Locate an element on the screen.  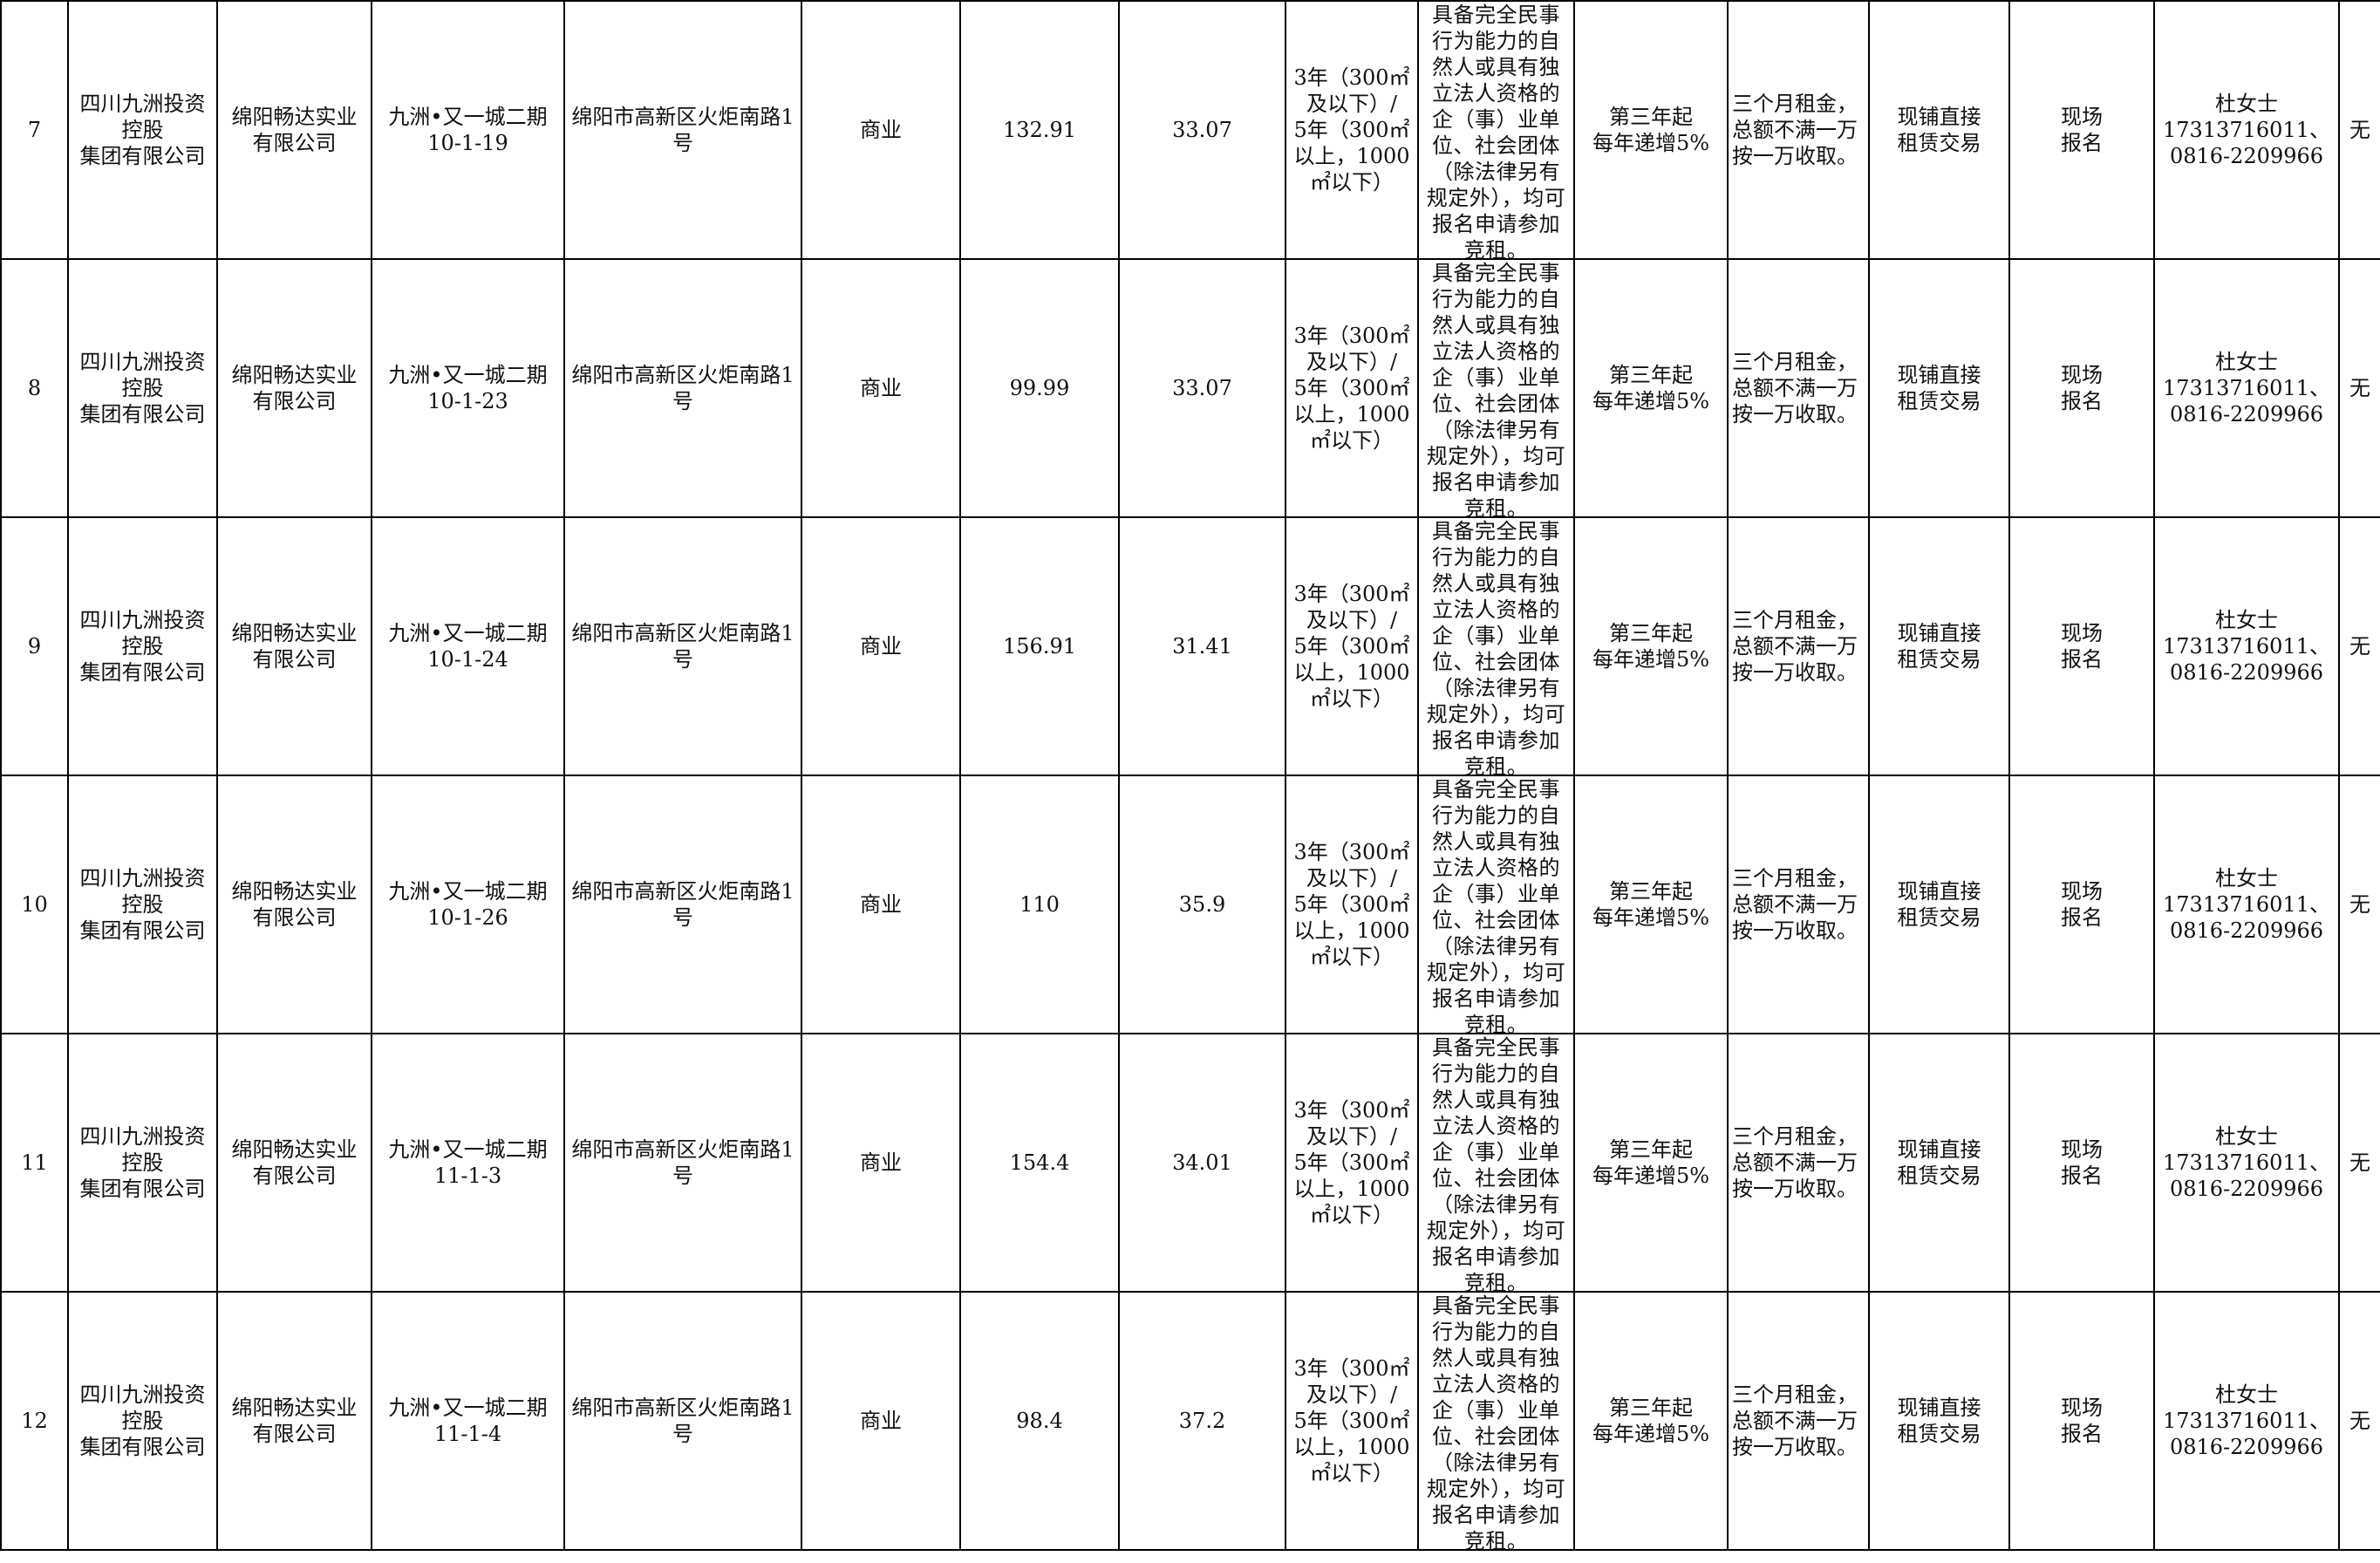
row-number-cell: 9 is located at coordinates (34, 646).